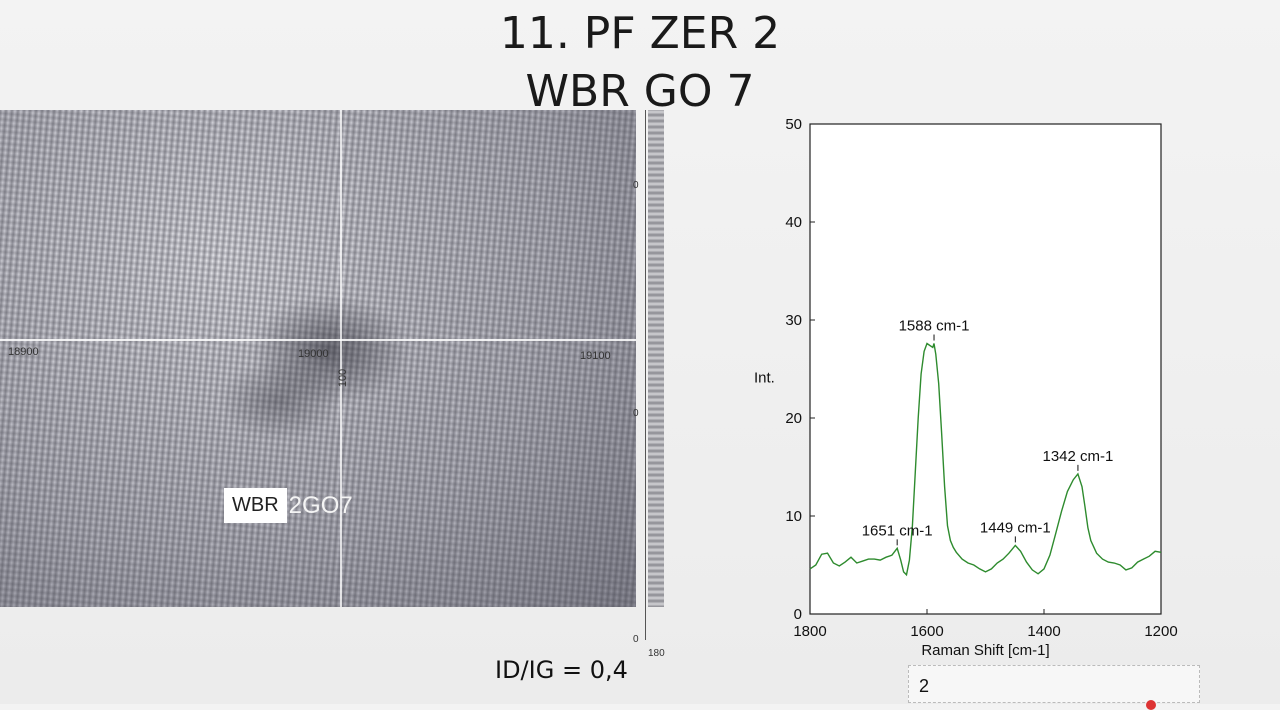 This screenshot has height=710, width=1280. Describe the element at coordinates (320, 505) in the screenshot. I see `sample-label-rest: 2GO7` at that location.